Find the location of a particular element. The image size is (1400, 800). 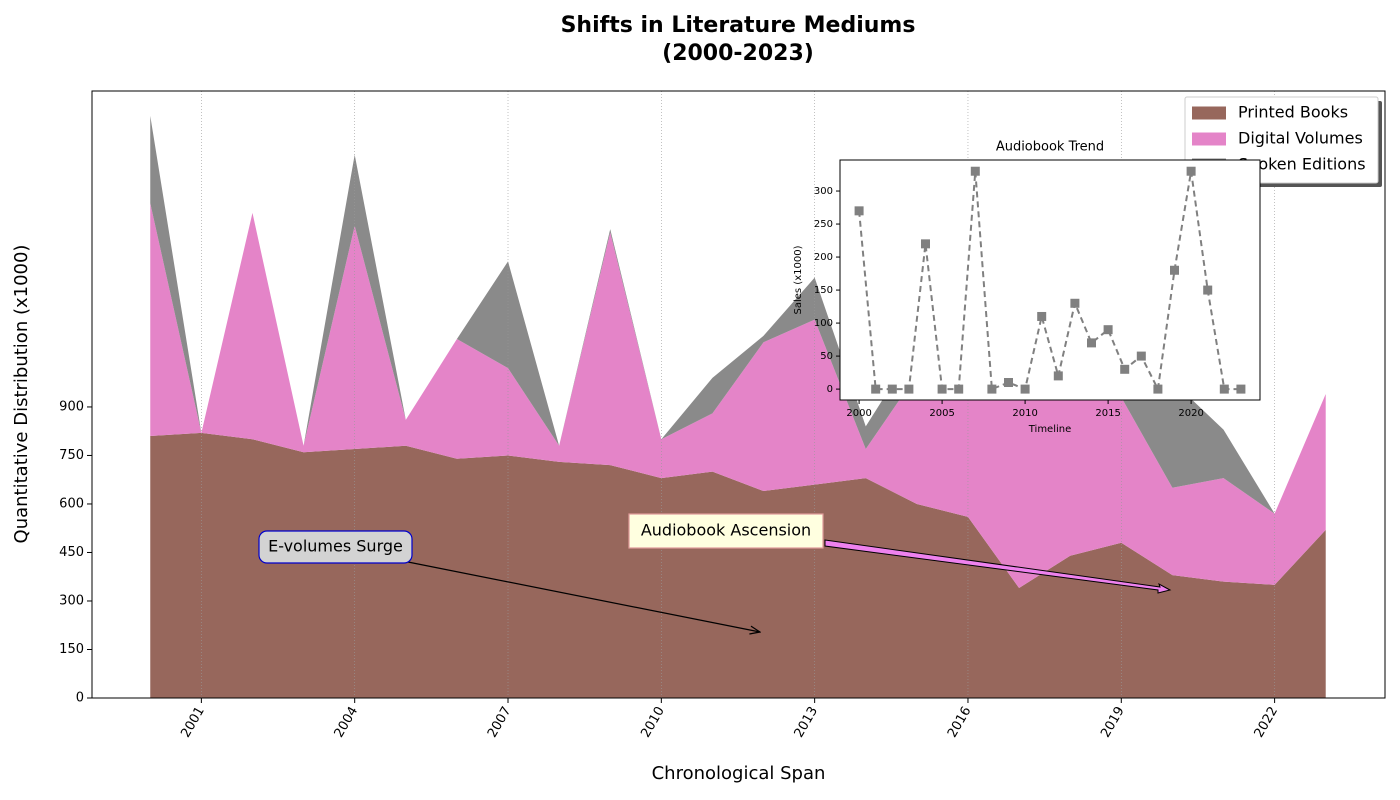

y-tick-label: 100 is located at coordinates (823, 323).